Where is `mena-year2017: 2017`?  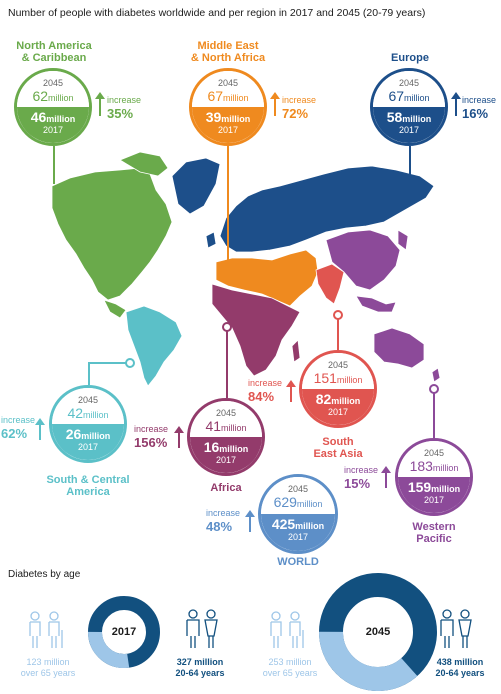 mena-year2017: 2017 is located at coordinates (228, 130).